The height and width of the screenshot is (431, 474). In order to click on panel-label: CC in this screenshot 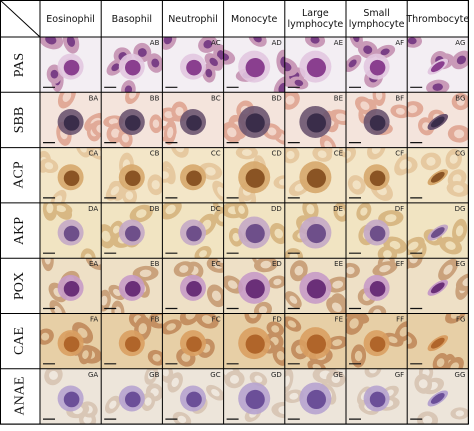, I will do `click(216, 154)`.